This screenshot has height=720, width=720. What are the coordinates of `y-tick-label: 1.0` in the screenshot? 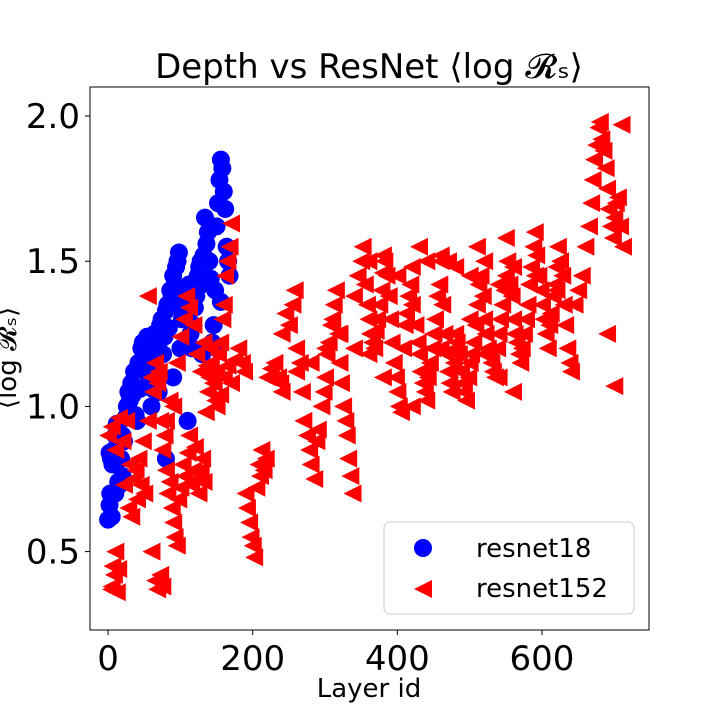 It's located at (53, 407).